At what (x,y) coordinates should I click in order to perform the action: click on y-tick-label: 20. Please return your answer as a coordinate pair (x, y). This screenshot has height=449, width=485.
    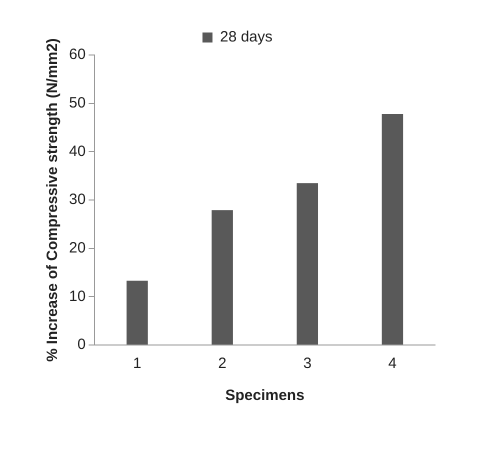
    Looking at the image, I should click on (77, 247).